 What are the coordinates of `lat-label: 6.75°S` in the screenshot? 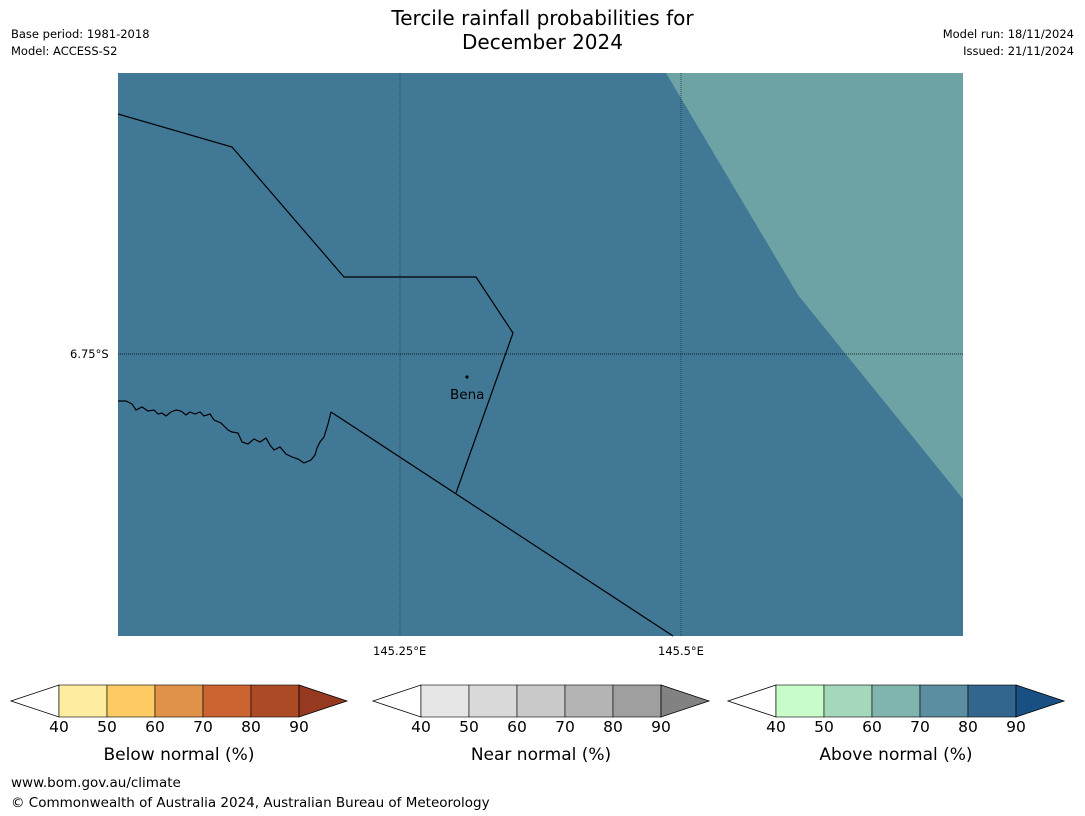 It's located at (89, 354).